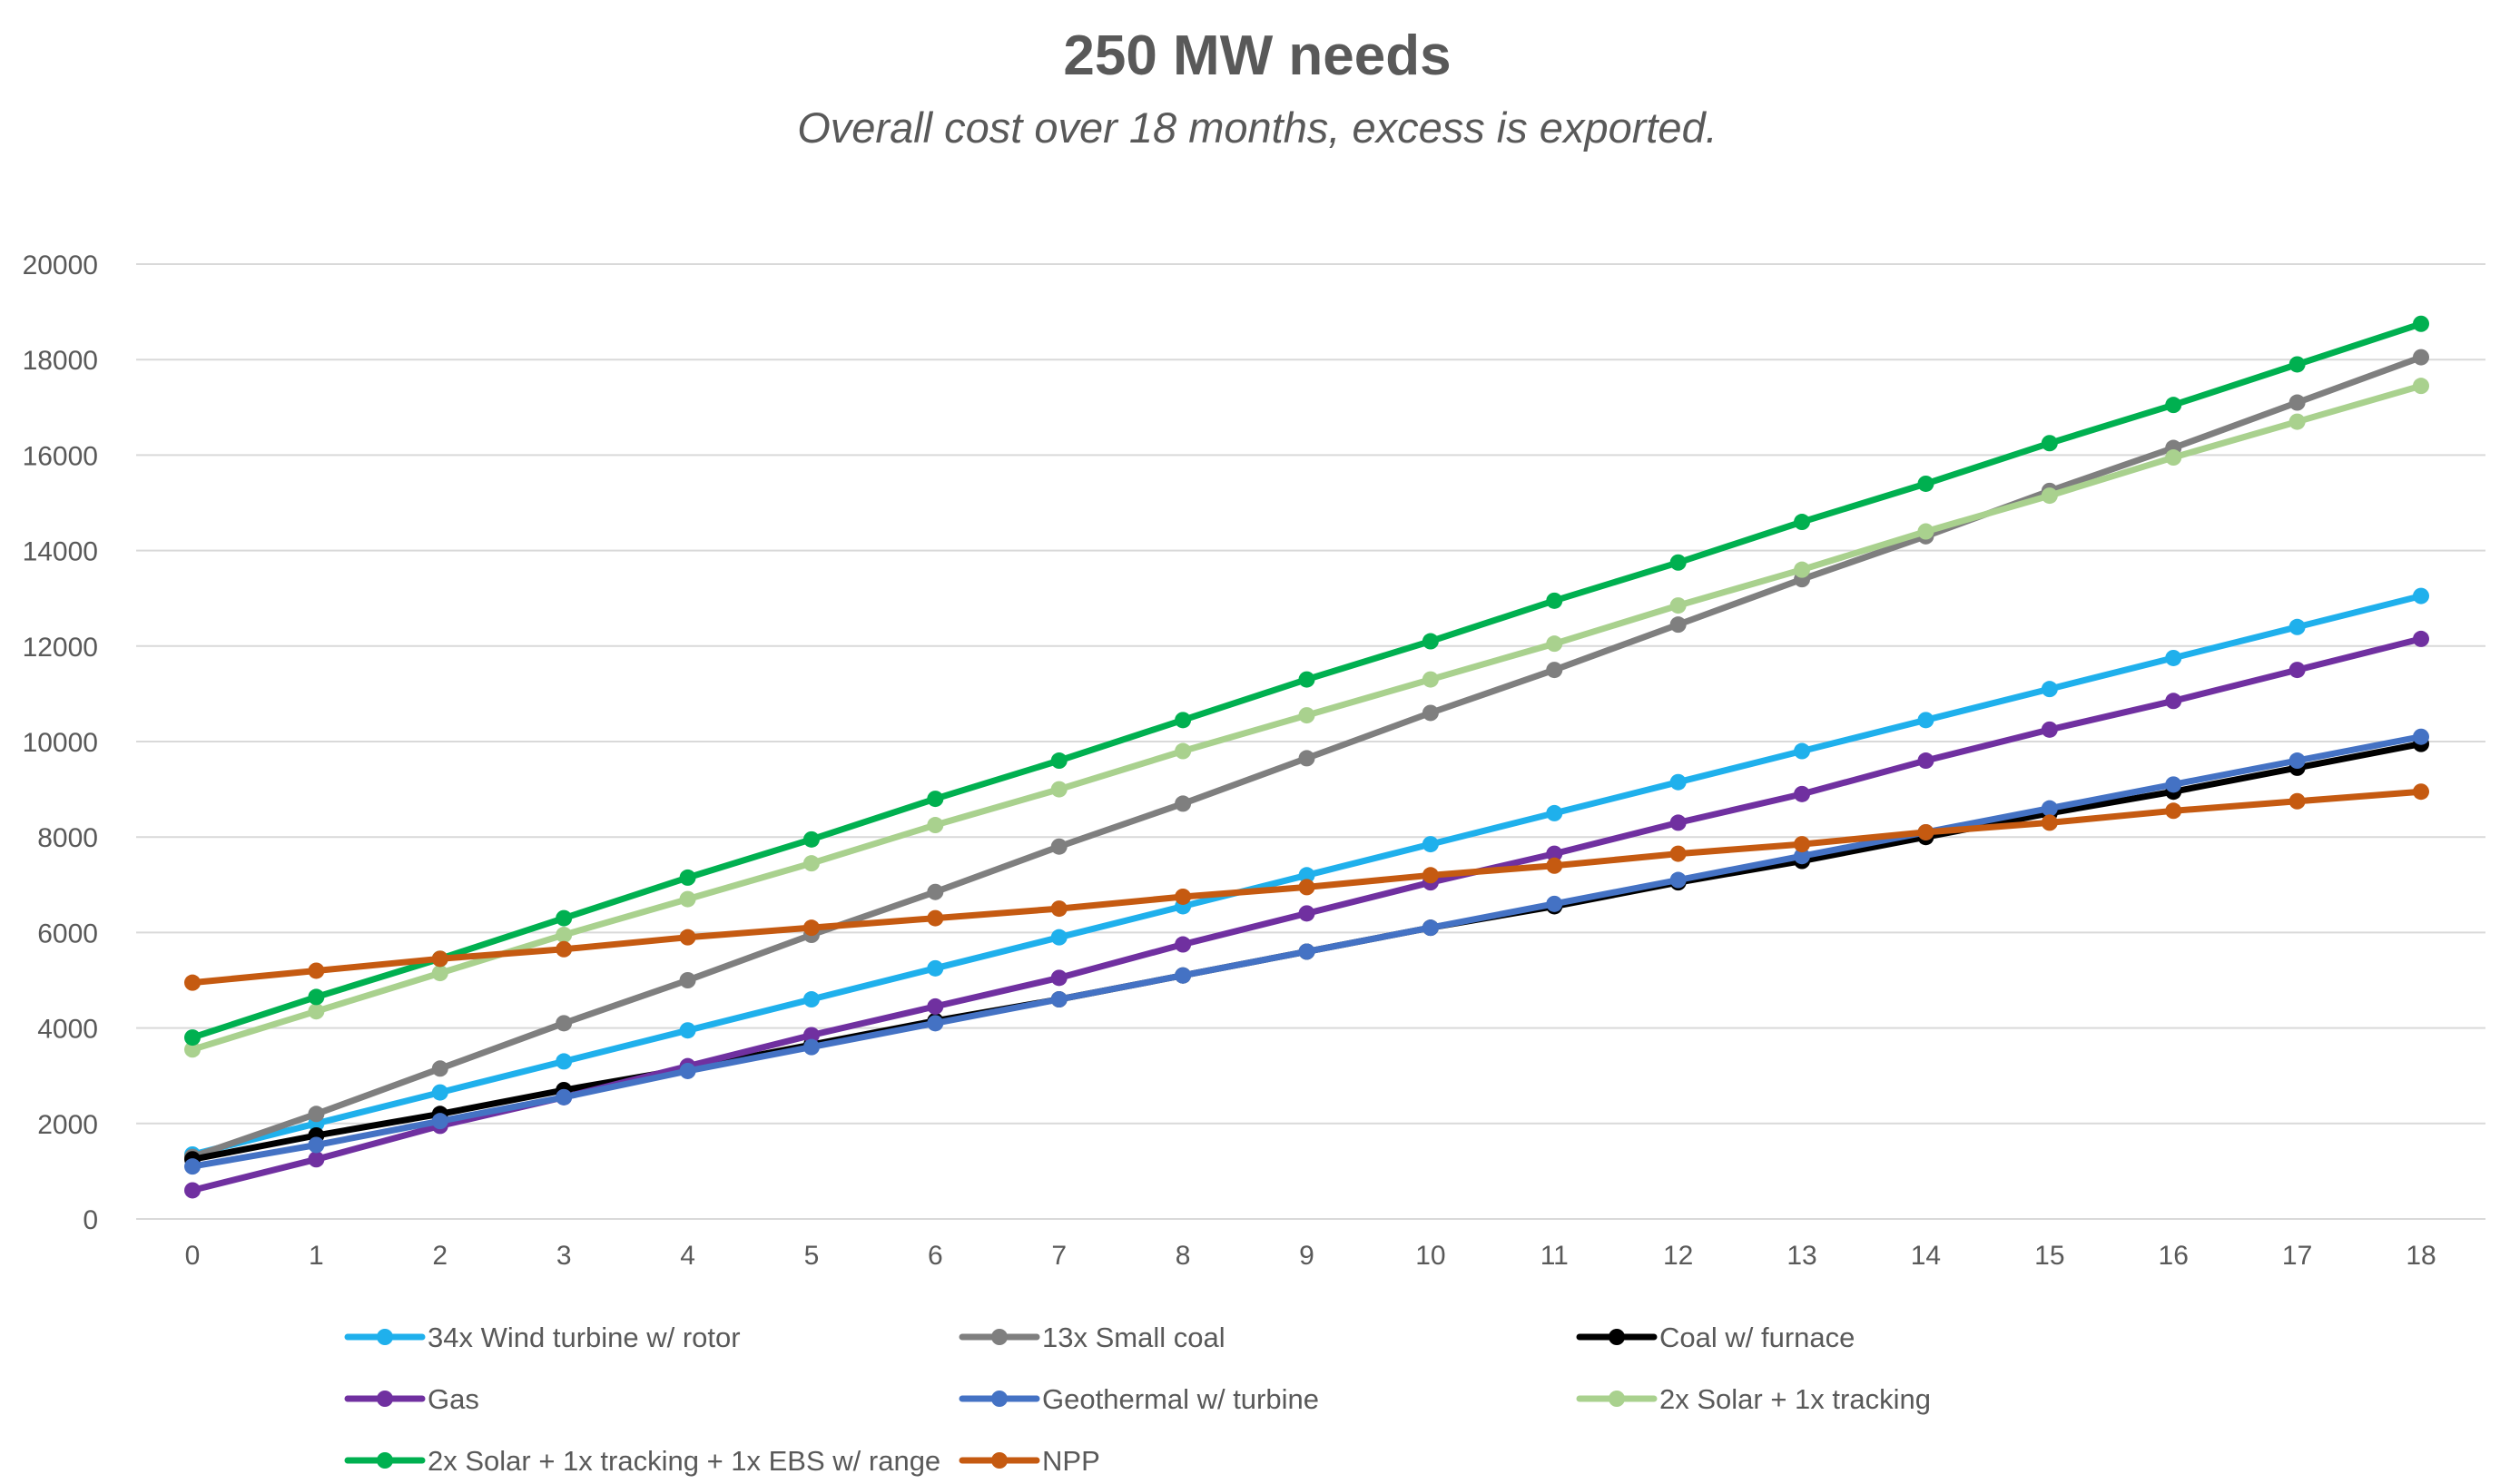 Image resolution: width=2500 pixels, height=1484 pixels. I want to click on y-tick-label: 14000, so click(60, 552).